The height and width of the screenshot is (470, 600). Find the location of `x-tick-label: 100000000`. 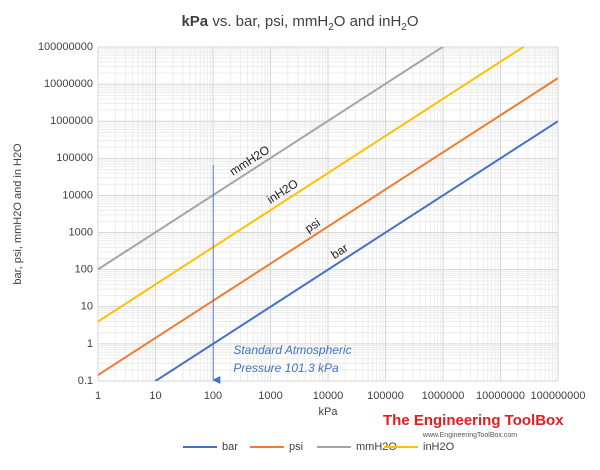

x-tick-label: 100000000 is located at coordinates (557, 396).